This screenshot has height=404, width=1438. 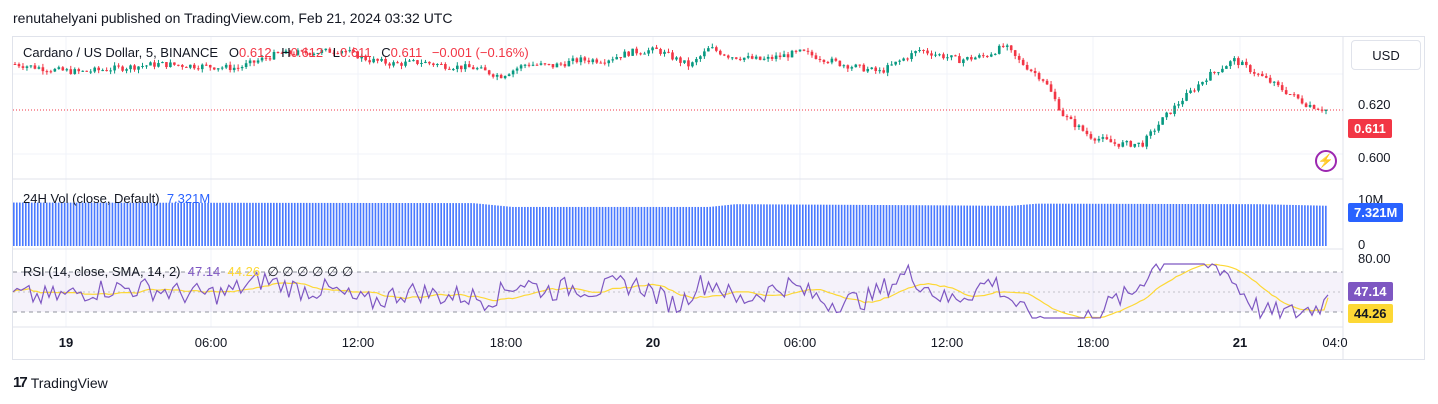 I want to click on rsi-label: RSI (14, close, SMA, 14, 2), so click(x=102, y=271).